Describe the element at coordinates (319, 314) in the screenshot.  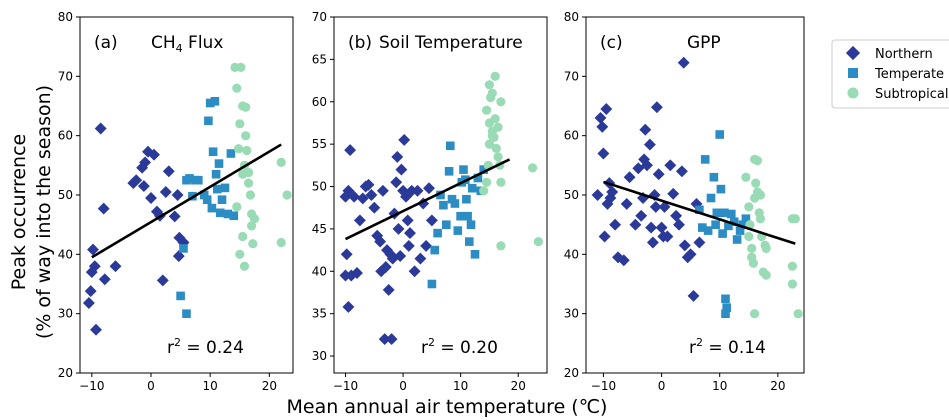
I see `y-tick-label: 35` at that location.